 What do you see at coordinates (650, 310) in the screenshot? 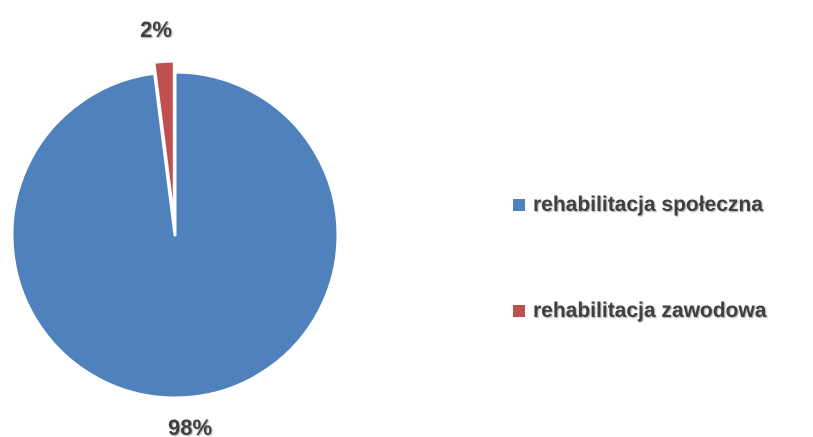
I see `legend-label-rehabilitacja-zawodowa: rehabilitacja zawodowa` at bounding box center [650, 310].